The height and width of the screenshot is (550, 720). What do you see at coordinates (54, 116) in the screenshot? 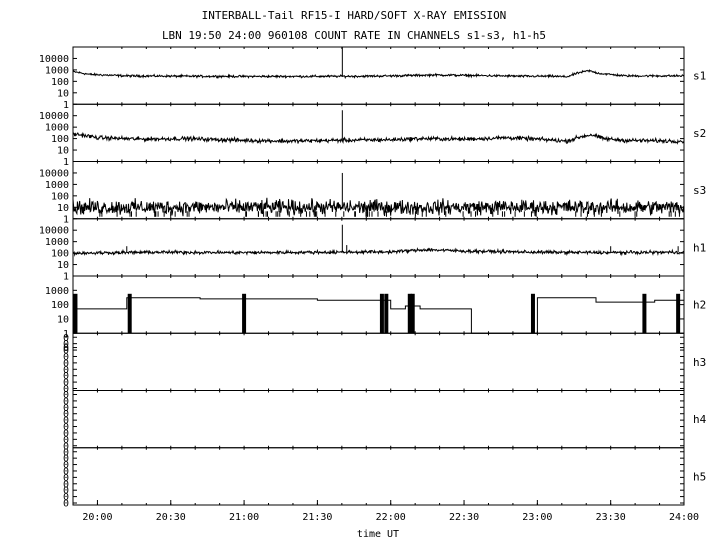
I see `y-tick-label-s2: 10000` at bounding box center [54, 116].